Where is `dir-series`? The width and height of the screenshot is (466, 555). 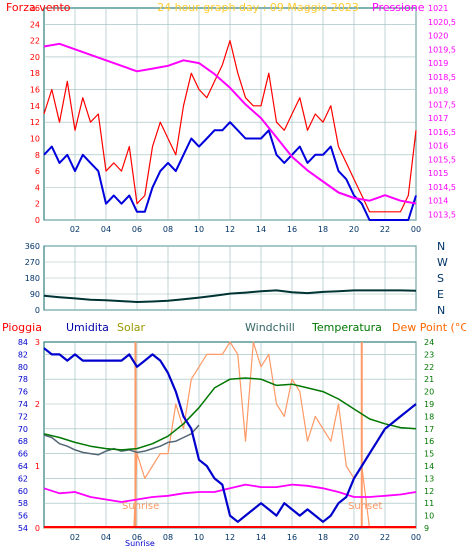
dir-series is located at coordinates (230, 296).